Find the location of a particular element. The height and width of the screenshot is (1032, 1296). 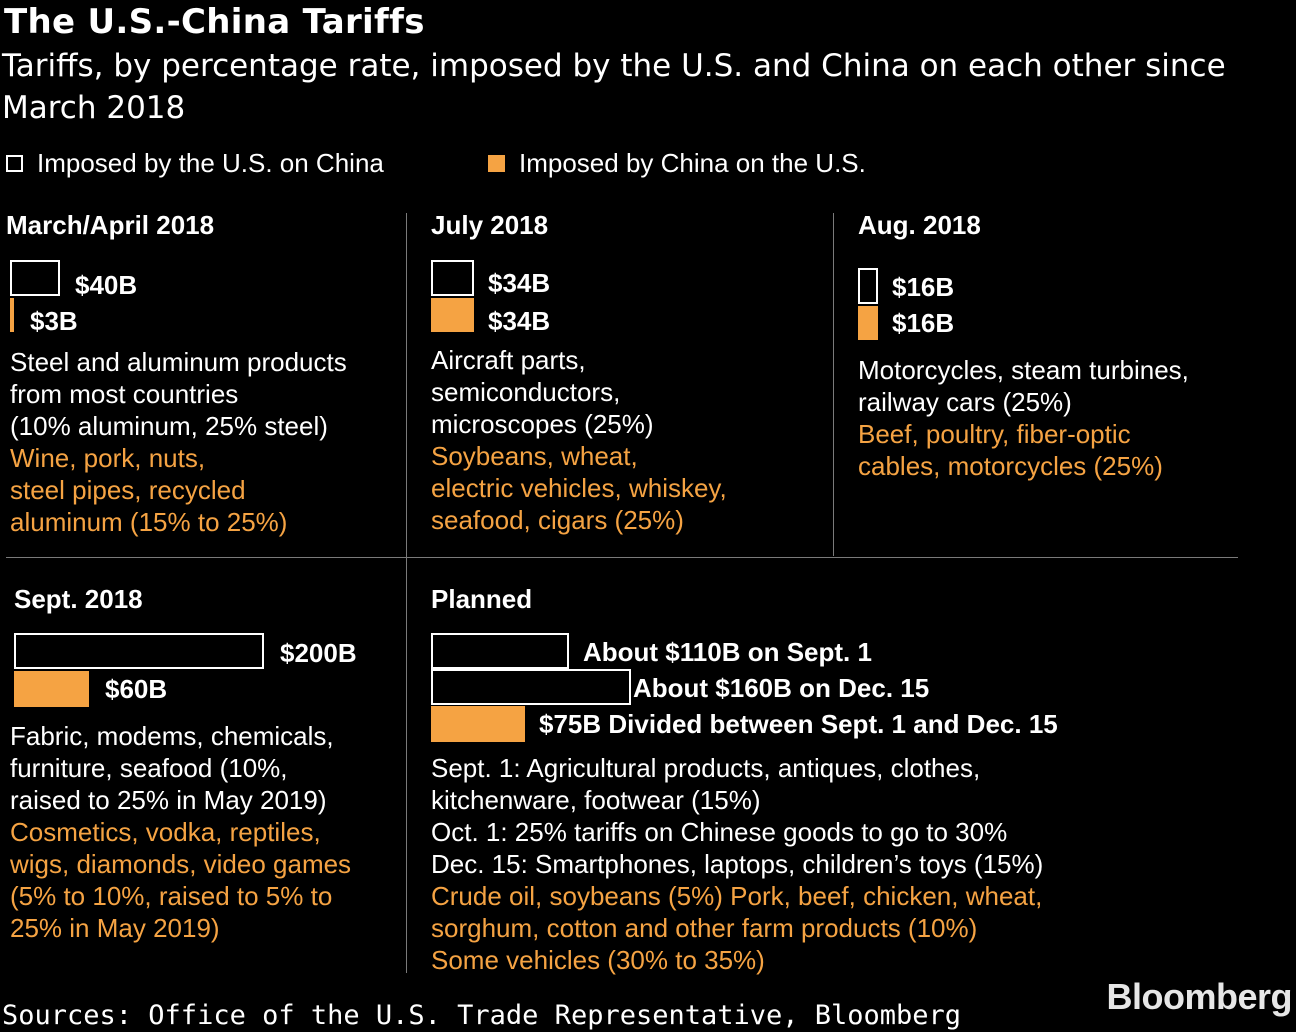

bar-us-jul-2018 is located at coordinates (452, 278).